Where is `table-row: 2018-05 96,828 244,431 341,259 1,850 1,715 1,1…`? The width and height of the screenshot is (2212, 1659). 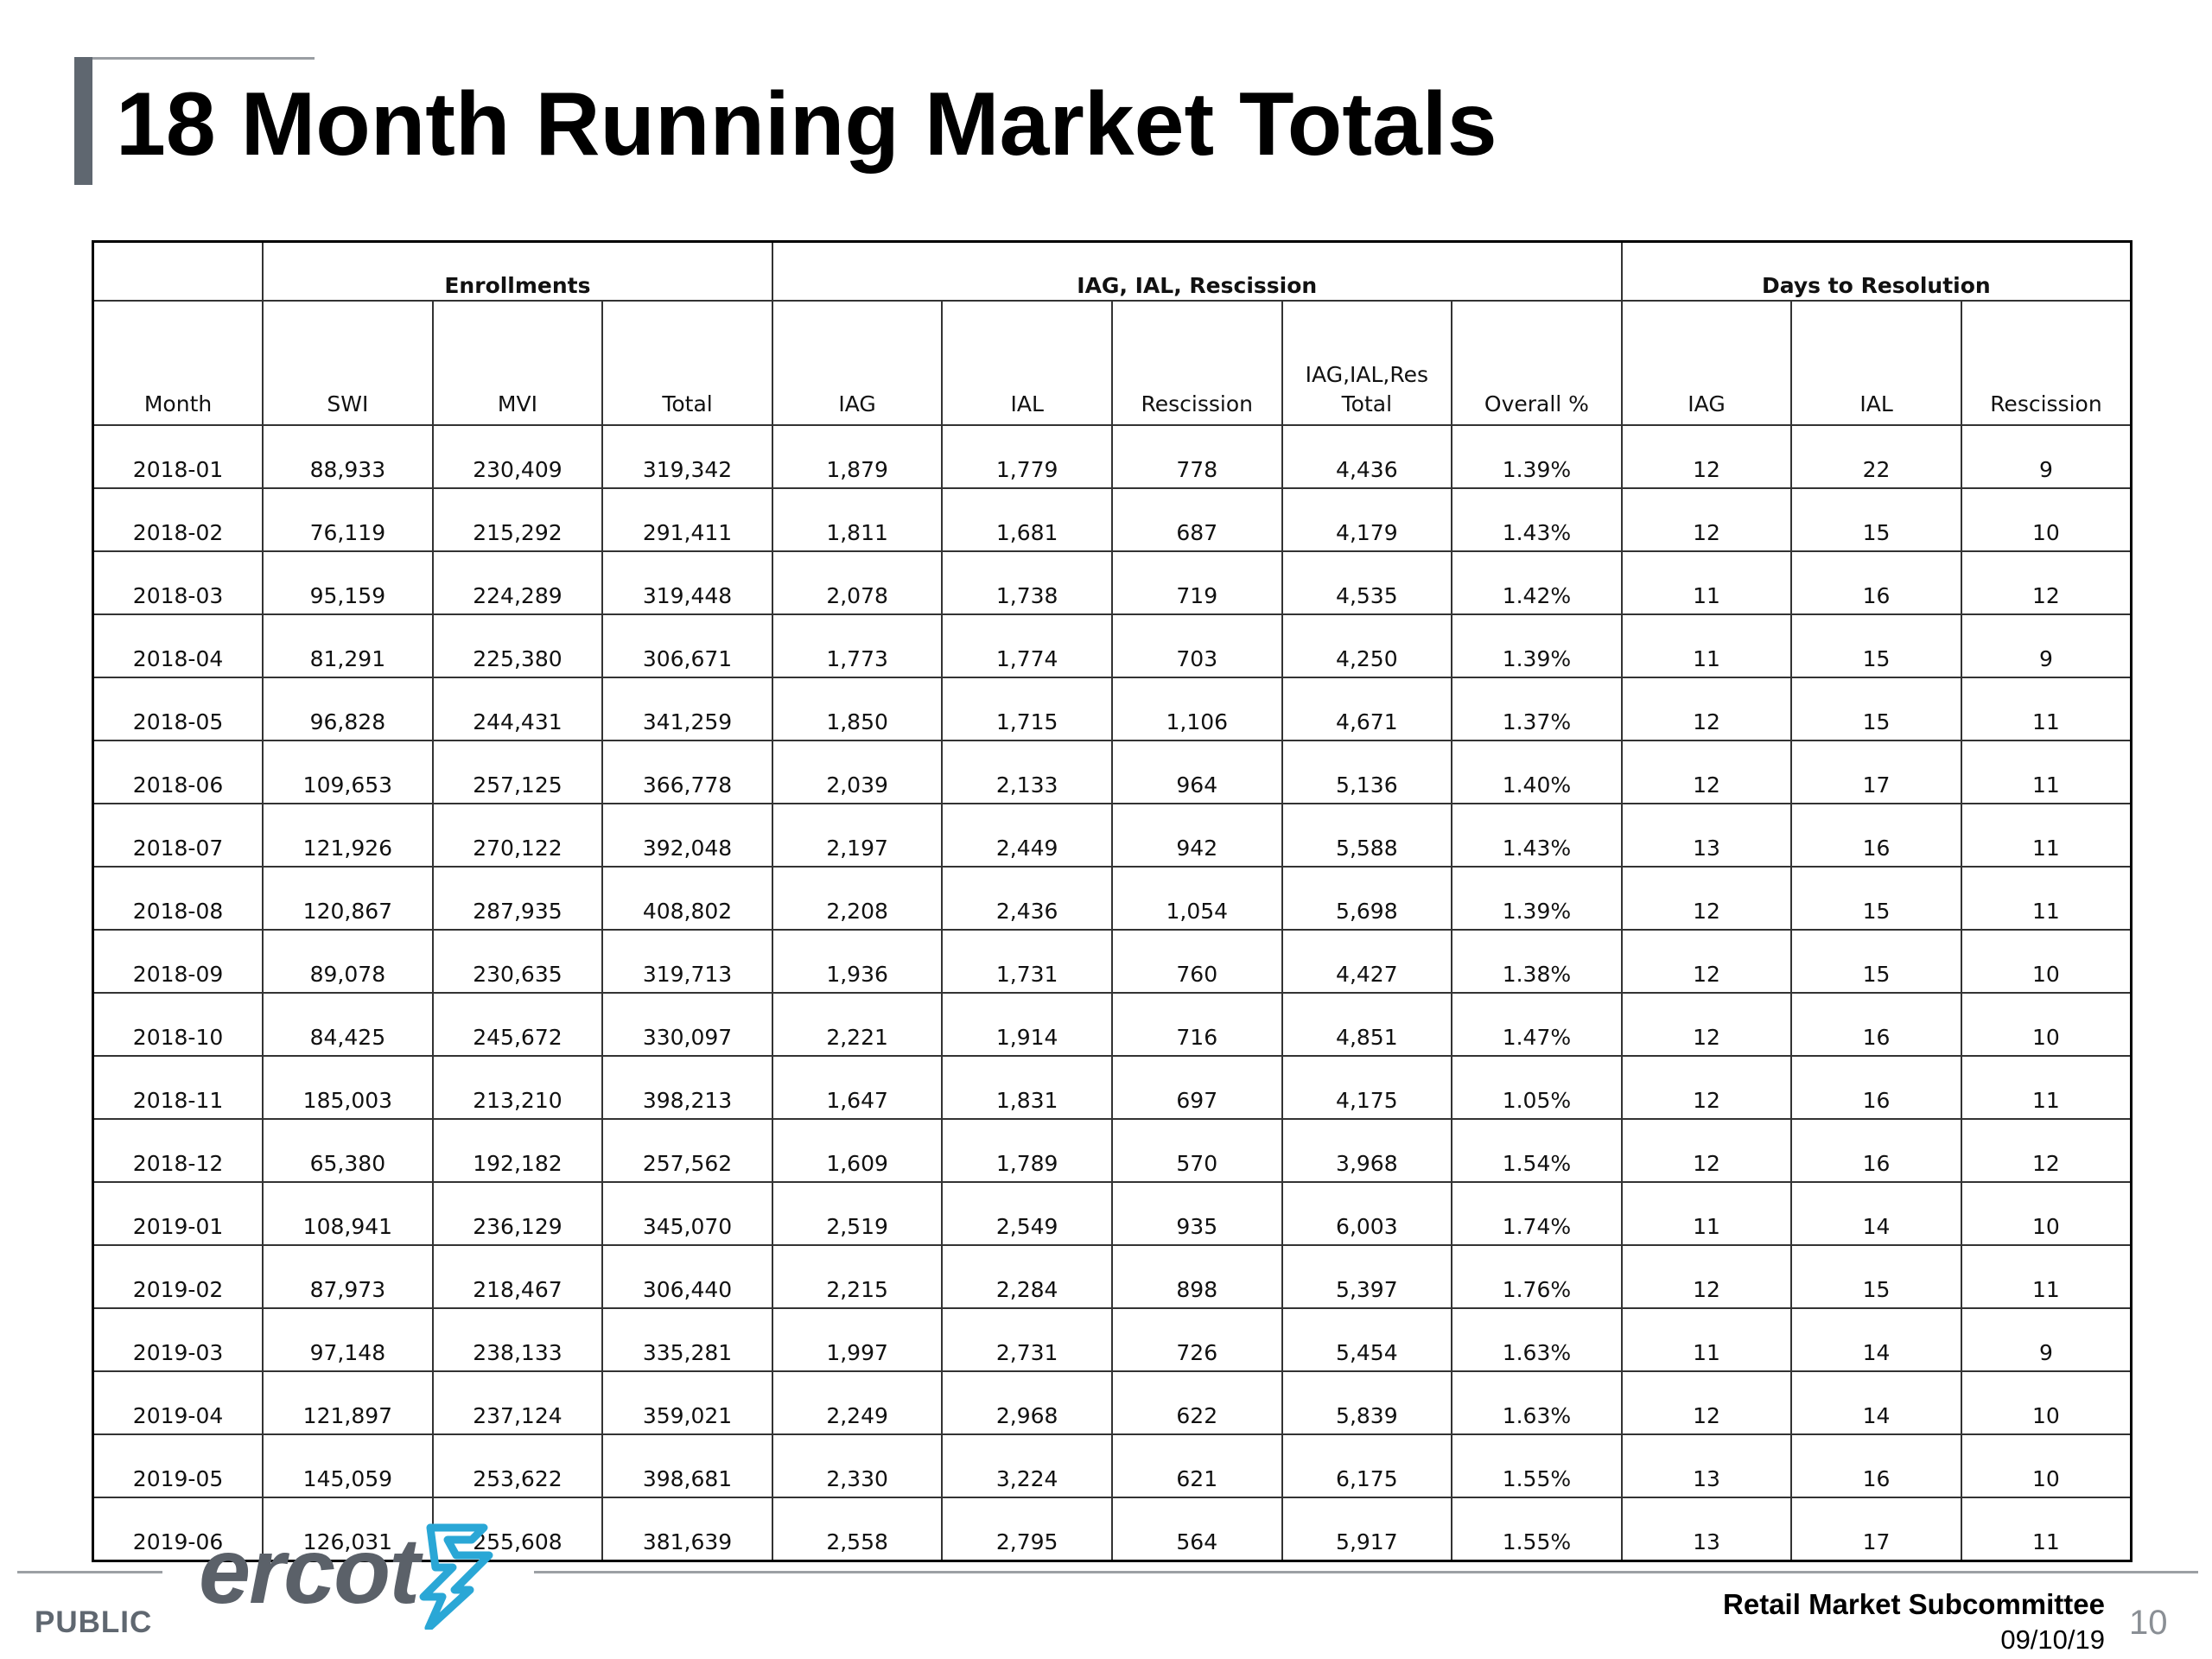 table-row: 2018-05 96,828 244,431 341,259 1,850 1,715 1,1… is located at coordinates (1112, 709).